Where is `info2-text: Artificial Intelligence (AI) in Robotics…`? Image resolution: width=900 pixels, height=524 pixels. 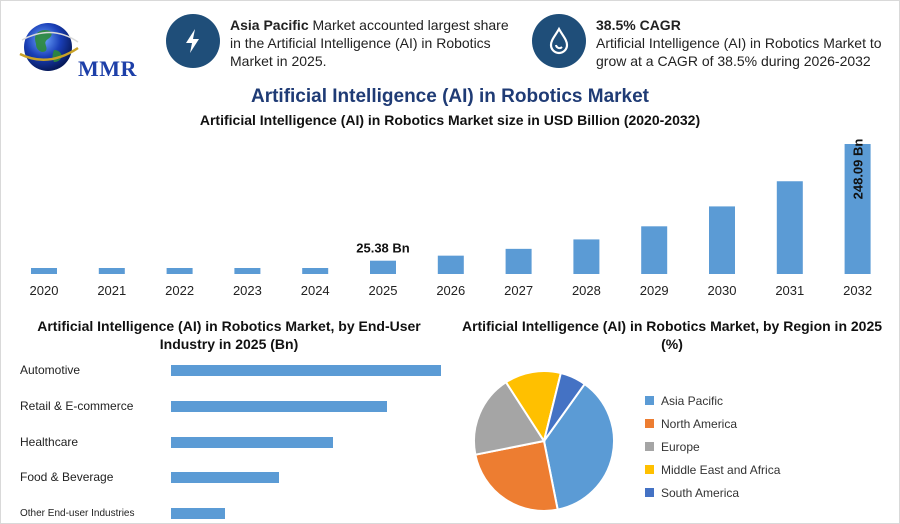
info2-text: Artificial Intelligence (AI) in Robotics… is located at coordinates (739, 52).